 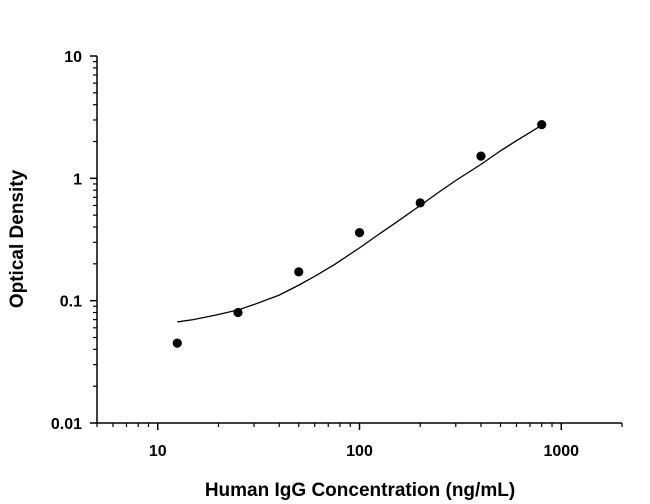 What do you see at coordinates (73, 57) in the screenshot?
I see `y-tick-label: 10` at bounding box center [73, 57].